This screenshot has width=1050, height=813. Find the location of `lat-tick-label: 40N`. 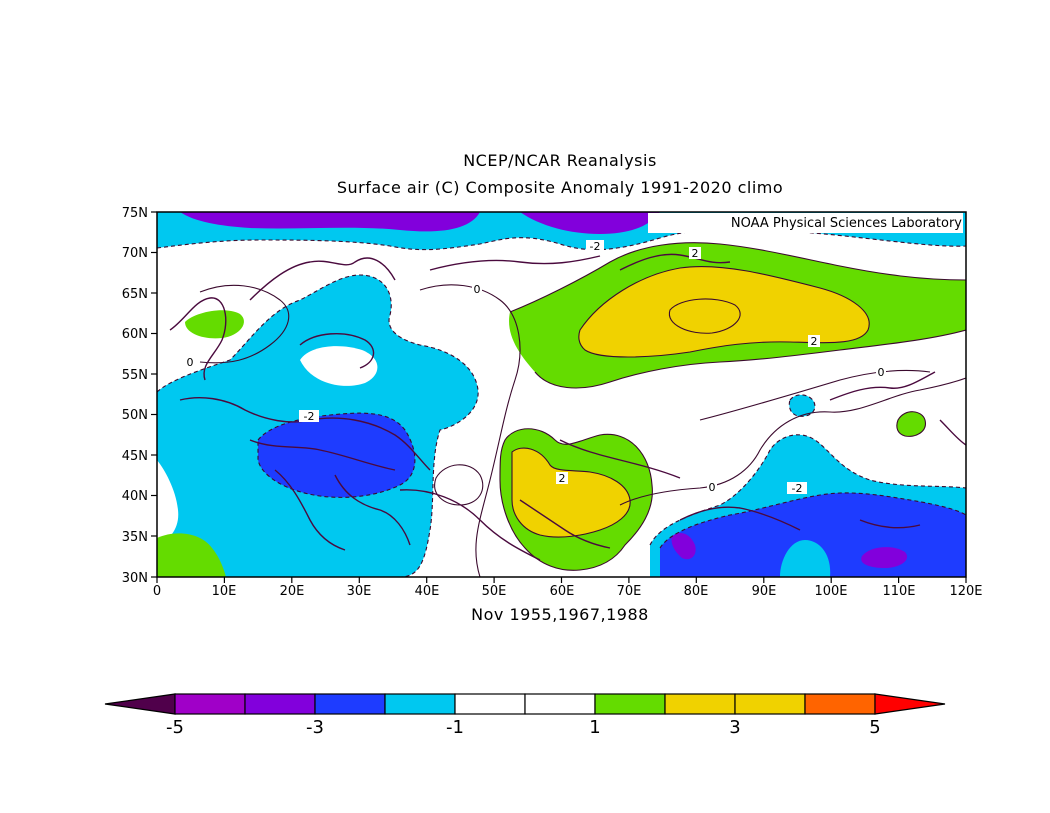

lat-tick-label: 40N is located at coordinates (135, 496).